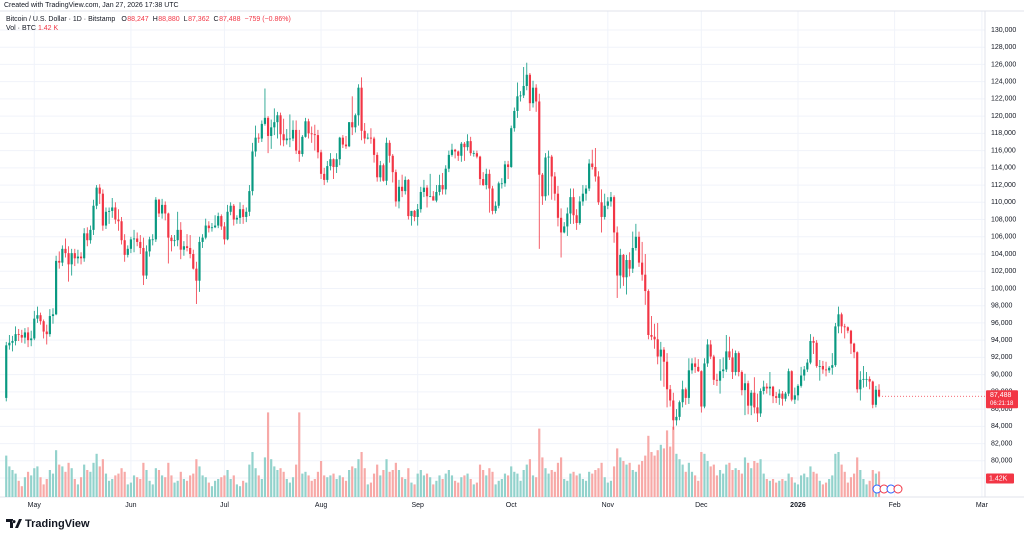 This screenshot has height=538, width=1024. I want to click on x-tick-label: 2026, so click(798, 505).